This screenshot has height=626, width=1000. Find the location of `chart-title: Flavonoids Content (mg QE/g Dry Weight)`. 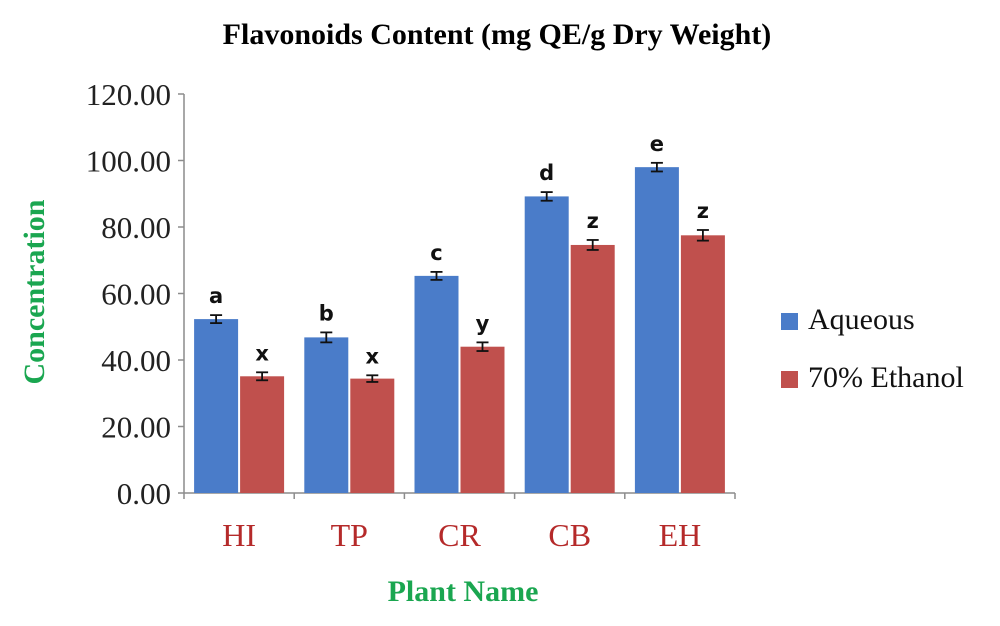

chart-title: Flavonoids Content (mg QE/g Dry Weight) is located at coordinates (497, 34).